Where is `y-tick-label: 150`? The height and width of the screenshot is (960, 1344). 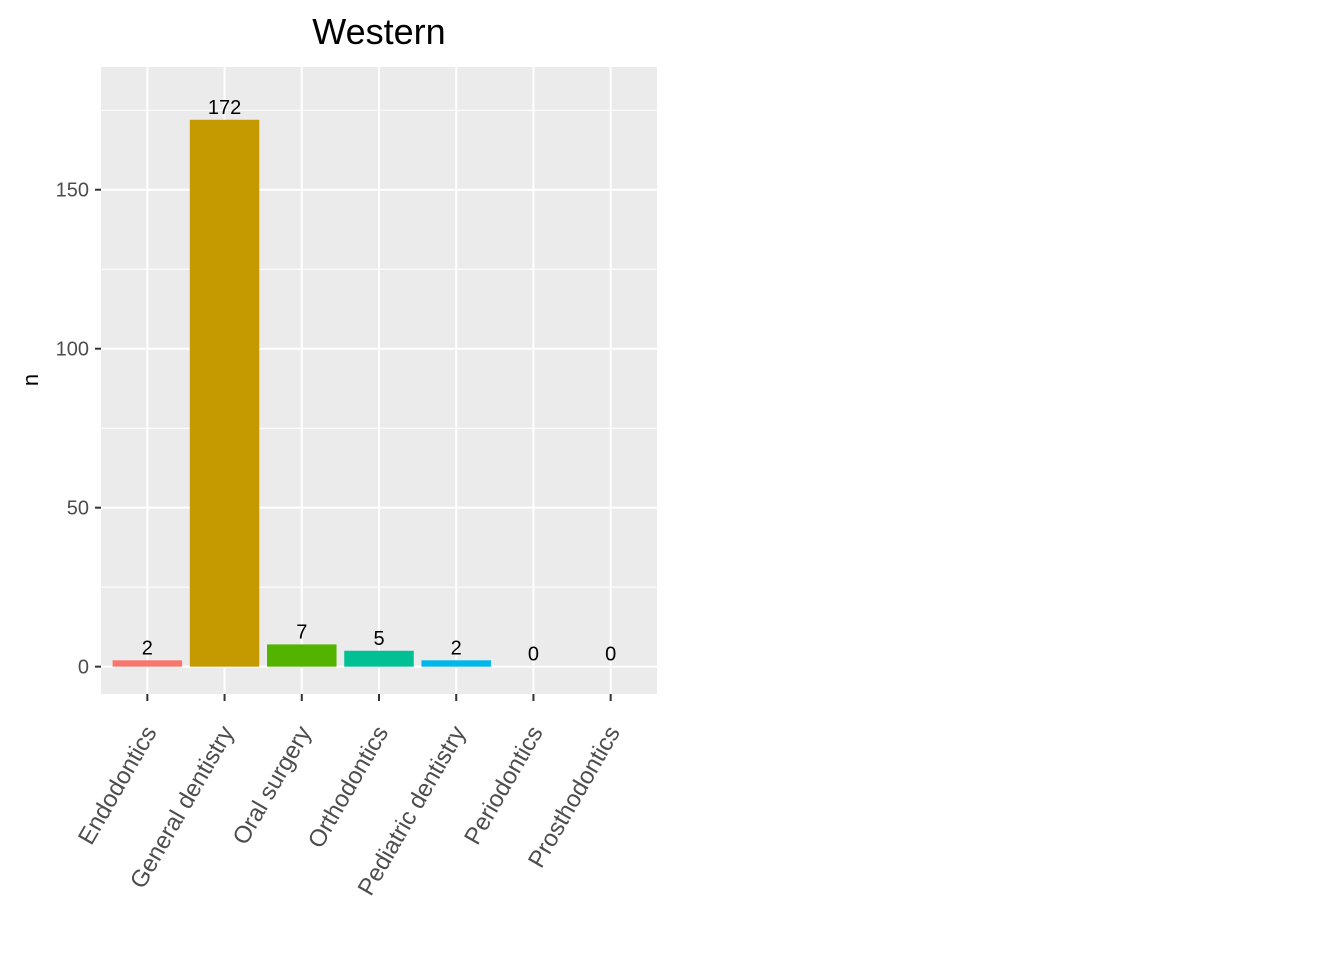 y-tick-label: 150 is located at coordinates (72, 191).